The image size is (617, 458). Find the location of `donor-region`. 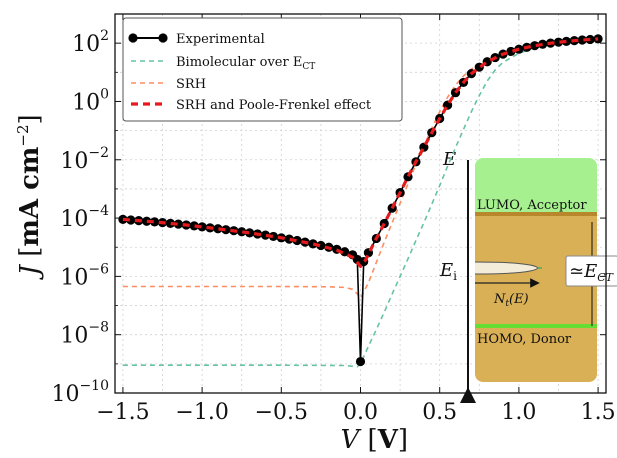

donor-region is located at coordinates (536, 350).